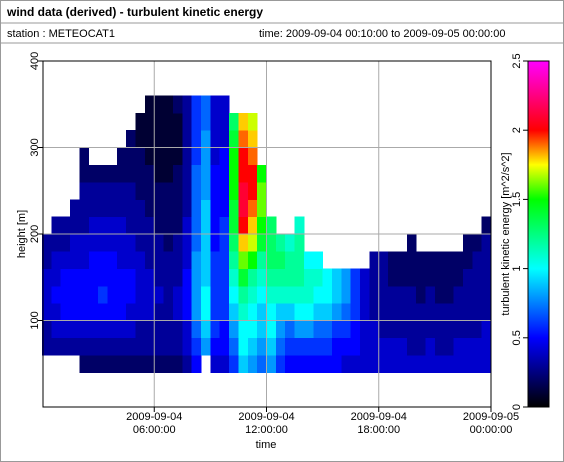  What do you see at coordinates (517, 407) in the screenshot?
I see `colorbar-tick-label: 0` at bounding box center [517, 407].